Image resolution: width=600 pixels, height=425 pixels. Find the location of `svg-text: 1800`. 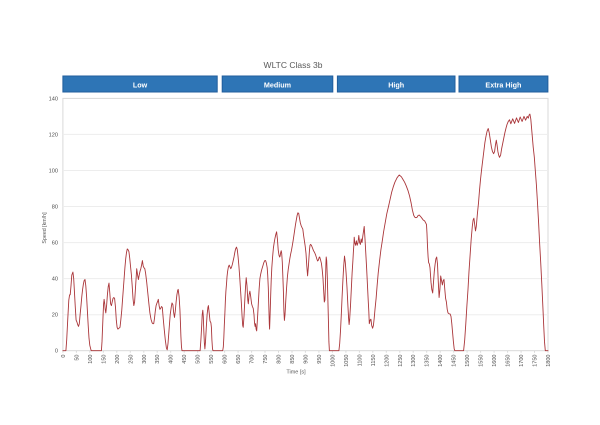

svg-text: 1800 is located at coordinates (549, 361).